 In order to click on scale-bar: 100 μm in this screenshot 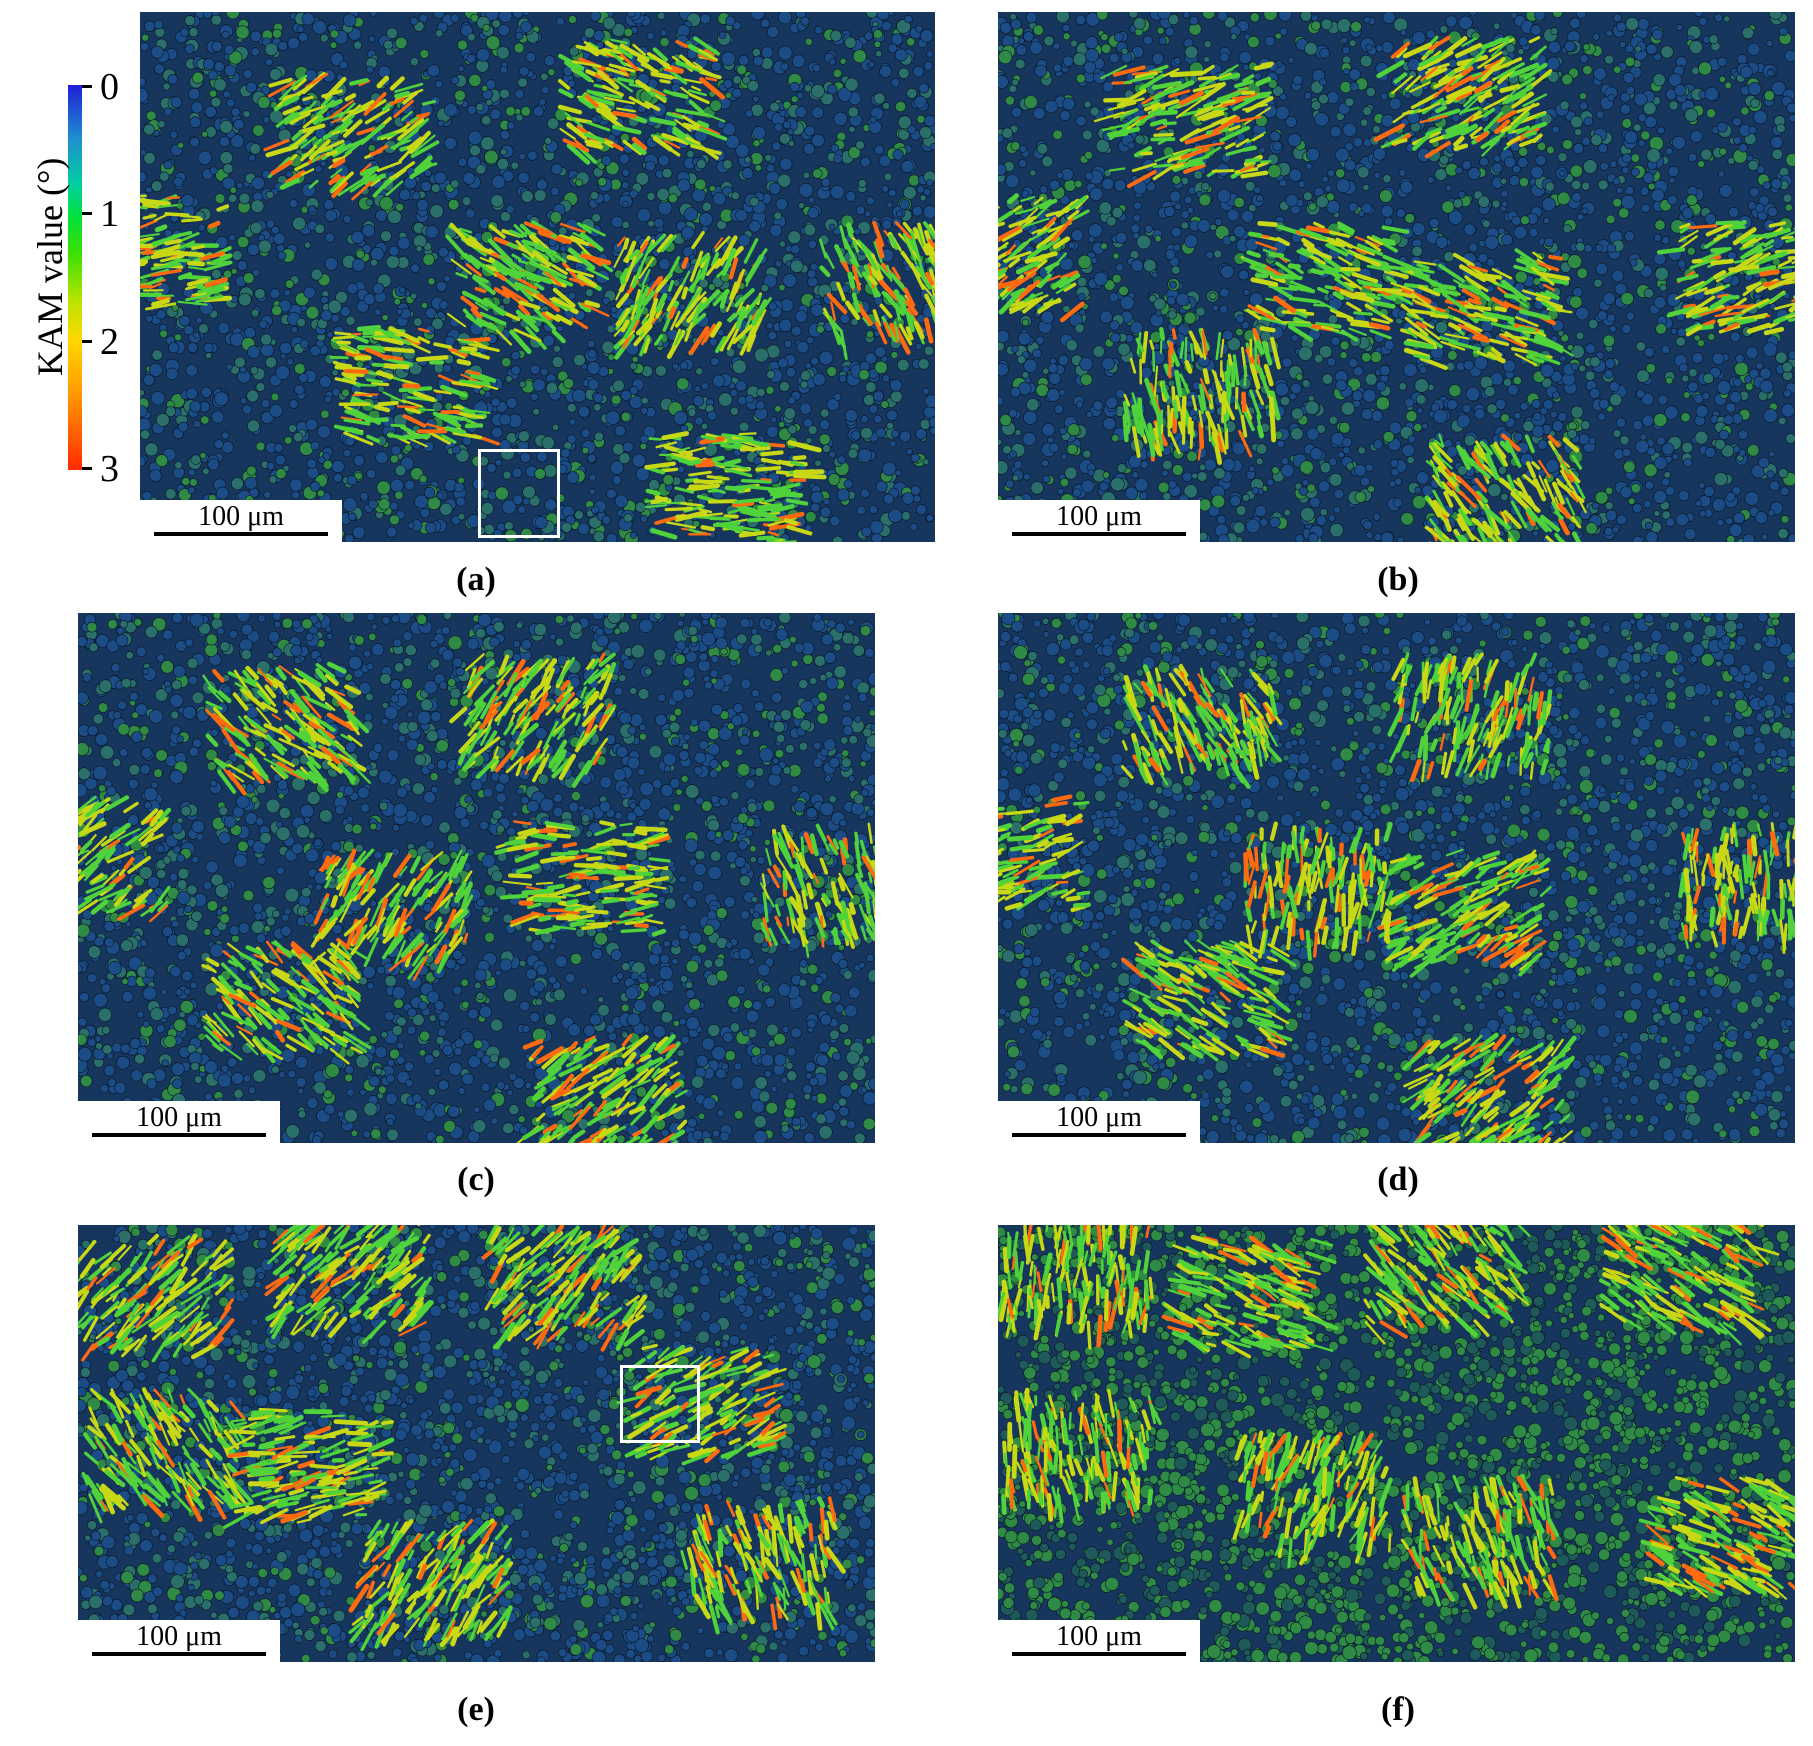, I will do `click(241, 521)`.